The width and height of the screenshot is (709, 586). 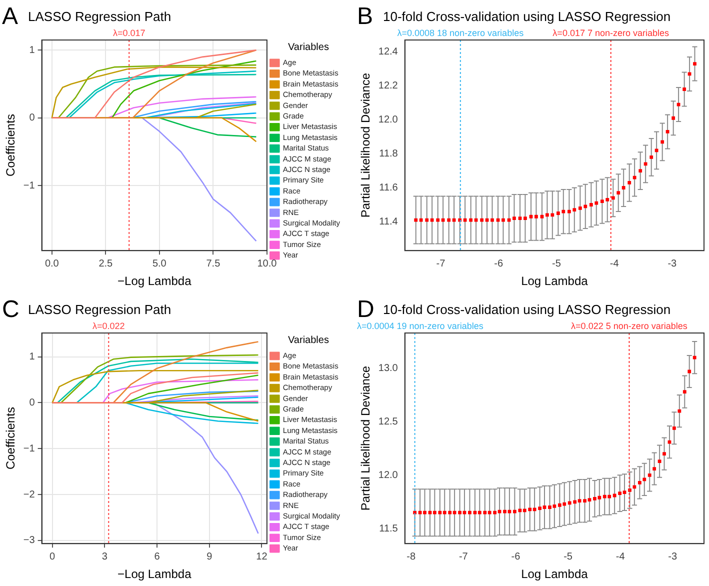 I want to click on x-axis-title: Log Lambda, so click(x=554, y=574).